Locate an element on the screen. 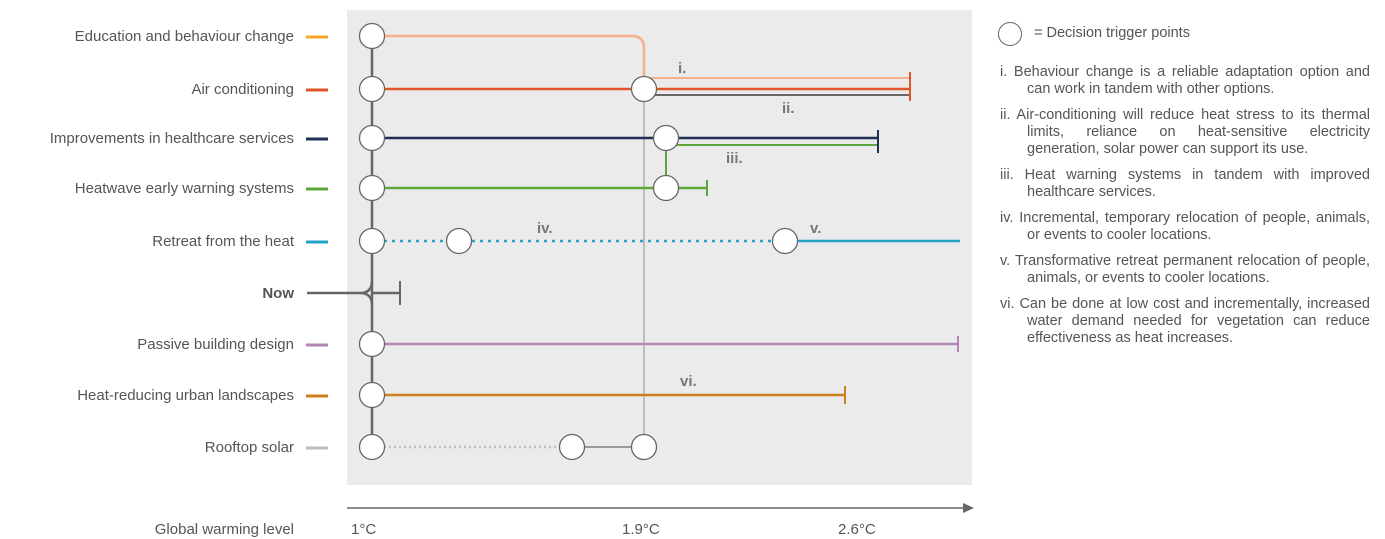 The width and height of the screenshot is (1385, 539). x-axis-label: Global warming level is located at coordinates (224, 529).